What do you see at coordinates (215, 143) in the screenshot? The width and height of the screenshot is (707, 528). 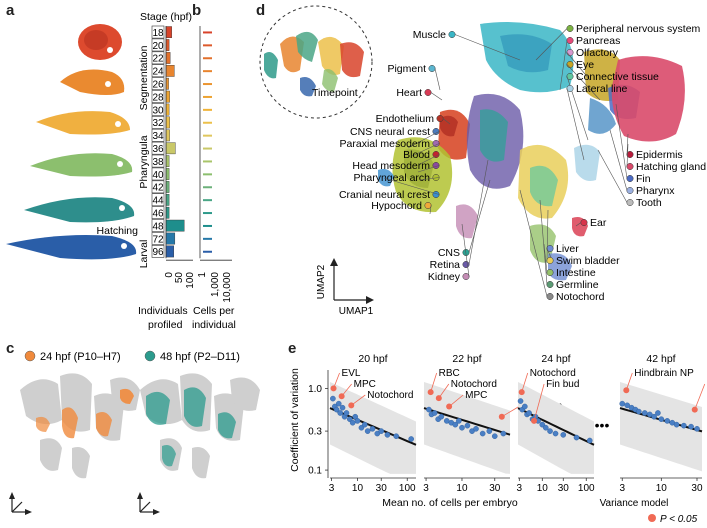 I see `cells-per-individual-chart` at bounding box center [215, 143].